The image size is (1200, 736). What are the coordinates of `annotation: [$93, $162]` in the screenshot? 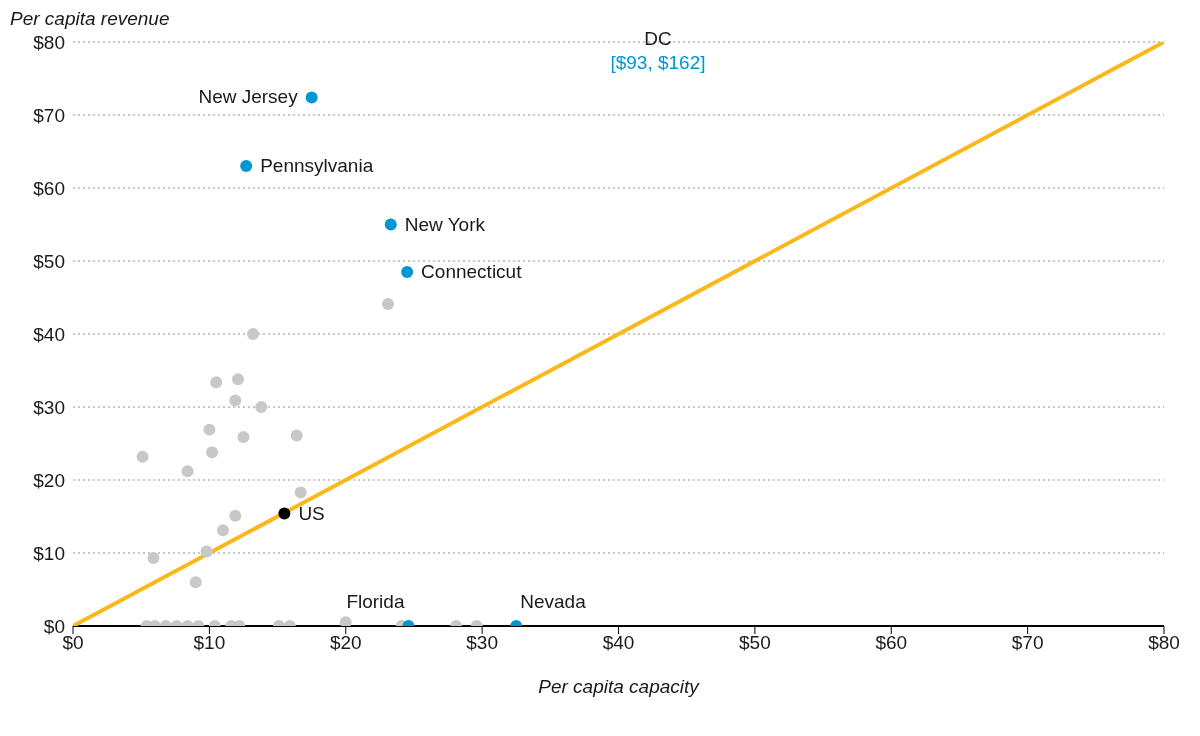 It's located at (658, 63).